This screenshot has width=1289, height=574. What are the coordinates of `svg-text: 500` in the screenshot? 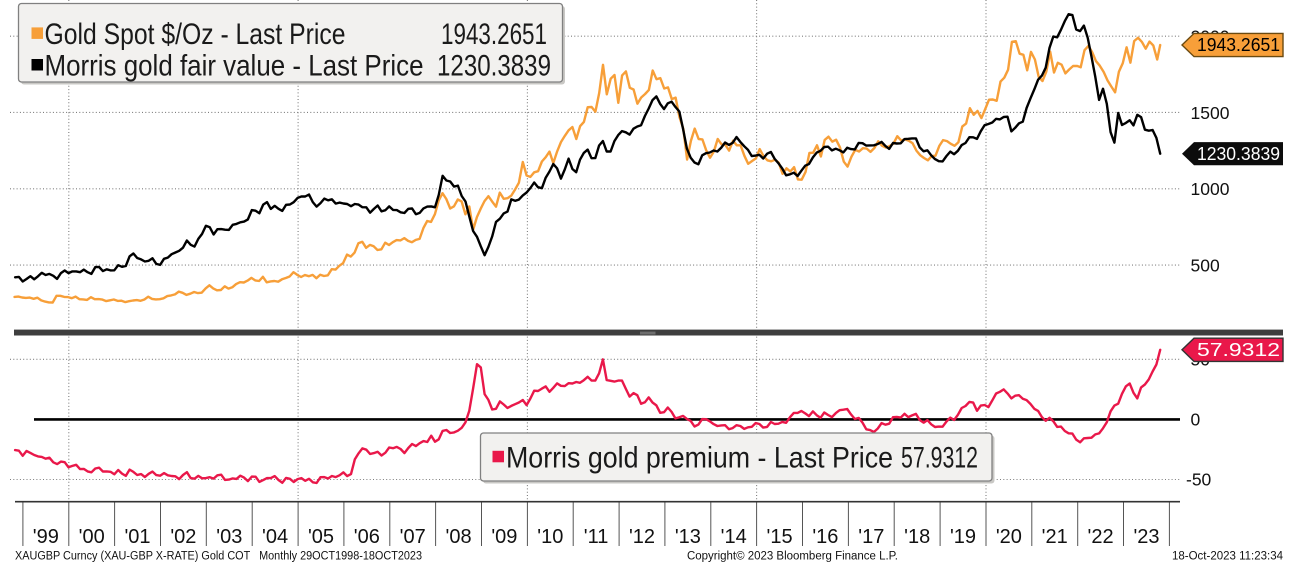 It's located at (1205, 265).